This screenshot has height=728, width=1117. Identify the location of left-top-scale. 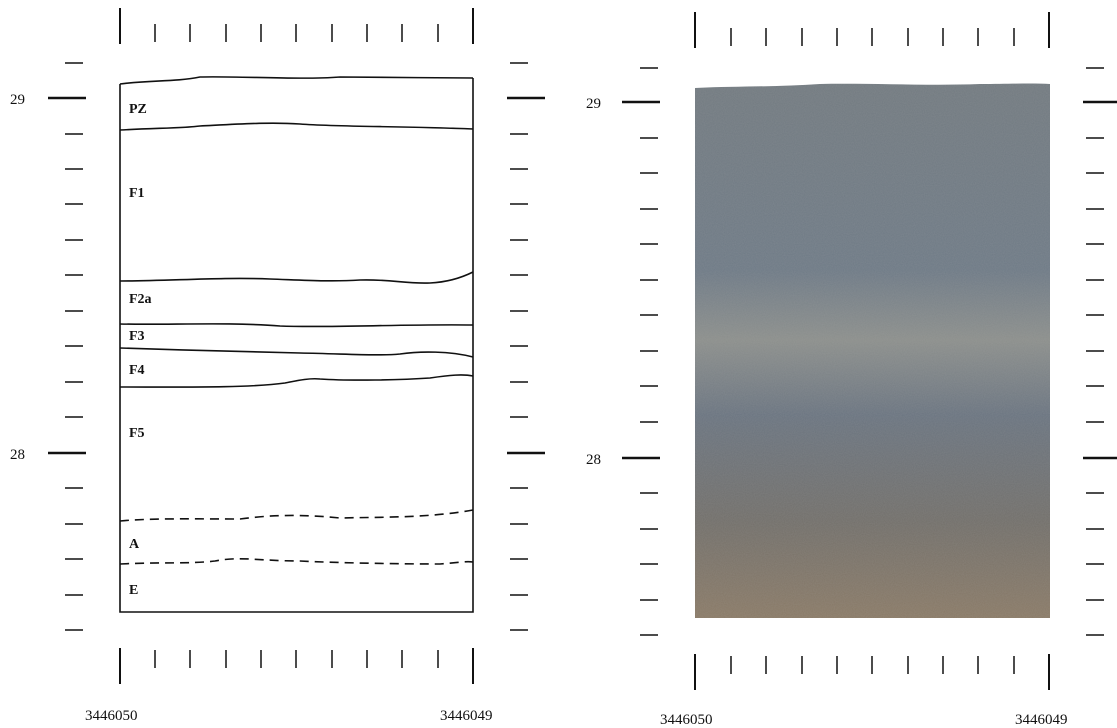
(296, 26).